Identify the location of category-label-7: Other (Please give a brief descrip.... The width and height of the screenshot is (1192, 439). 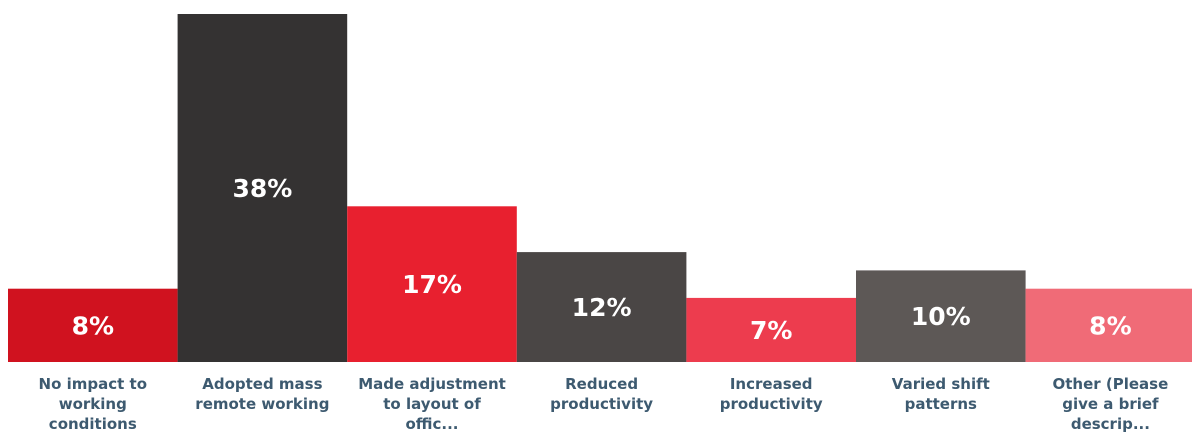
(1110, 404).